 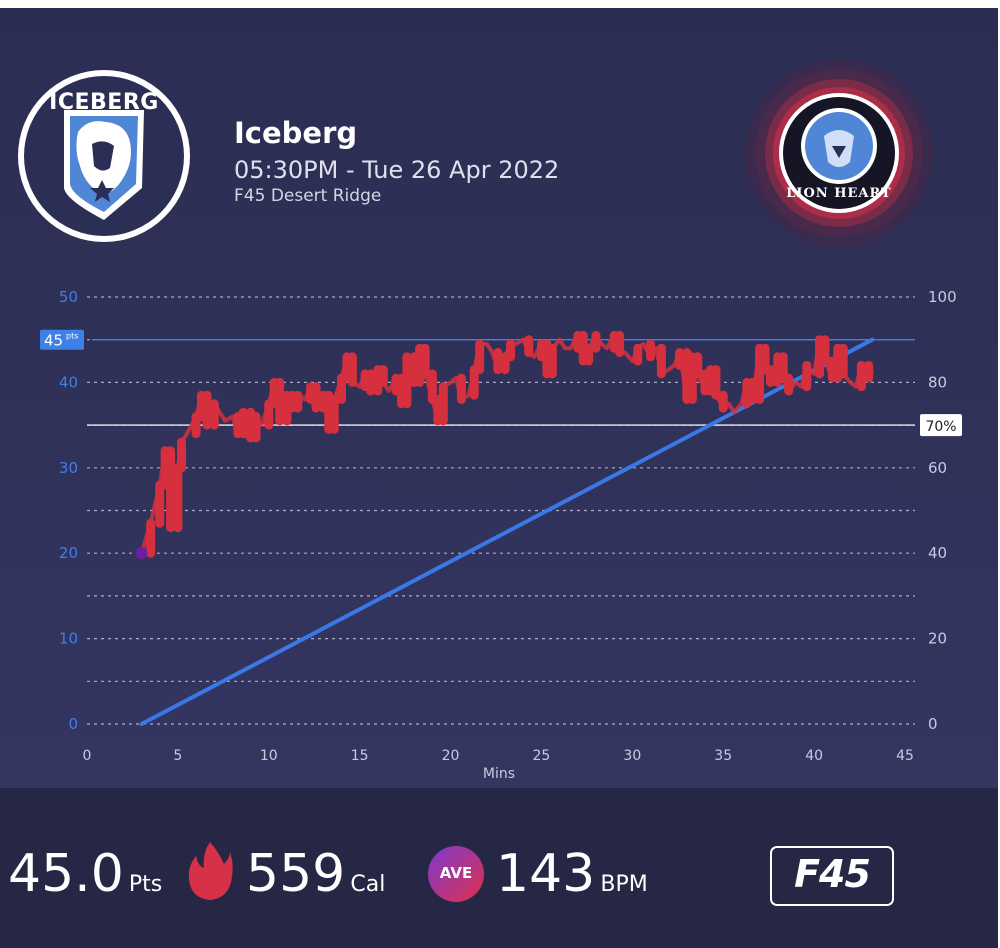 I want to click on left-axis-tick-label: 20, so click(x=68, y=553).